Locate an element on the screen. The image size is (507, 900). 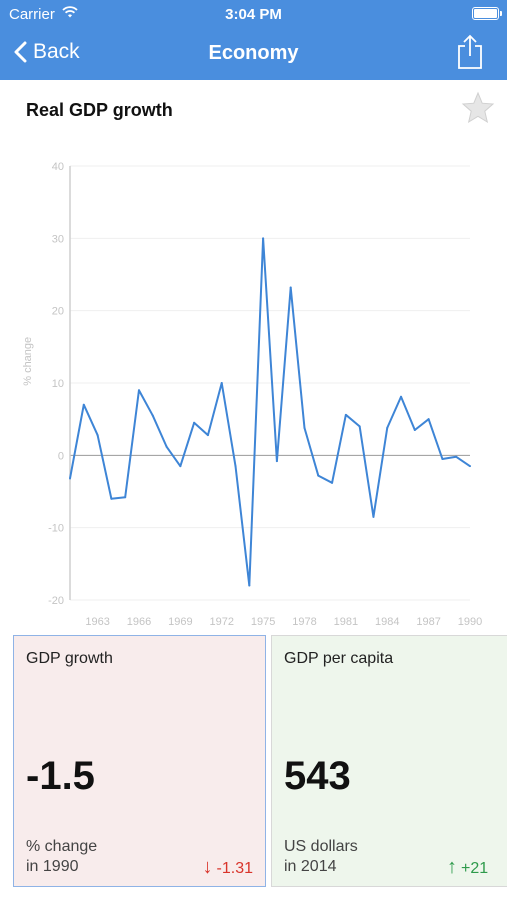
card-change: ↓ -1.31 is located at coordinates (228, 867).